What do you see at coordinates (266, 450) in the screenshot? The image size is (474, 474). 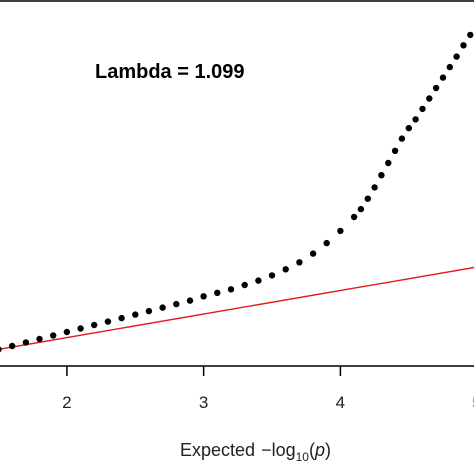 I see `xlabel-minus: −` at bounding box center [266, 450].